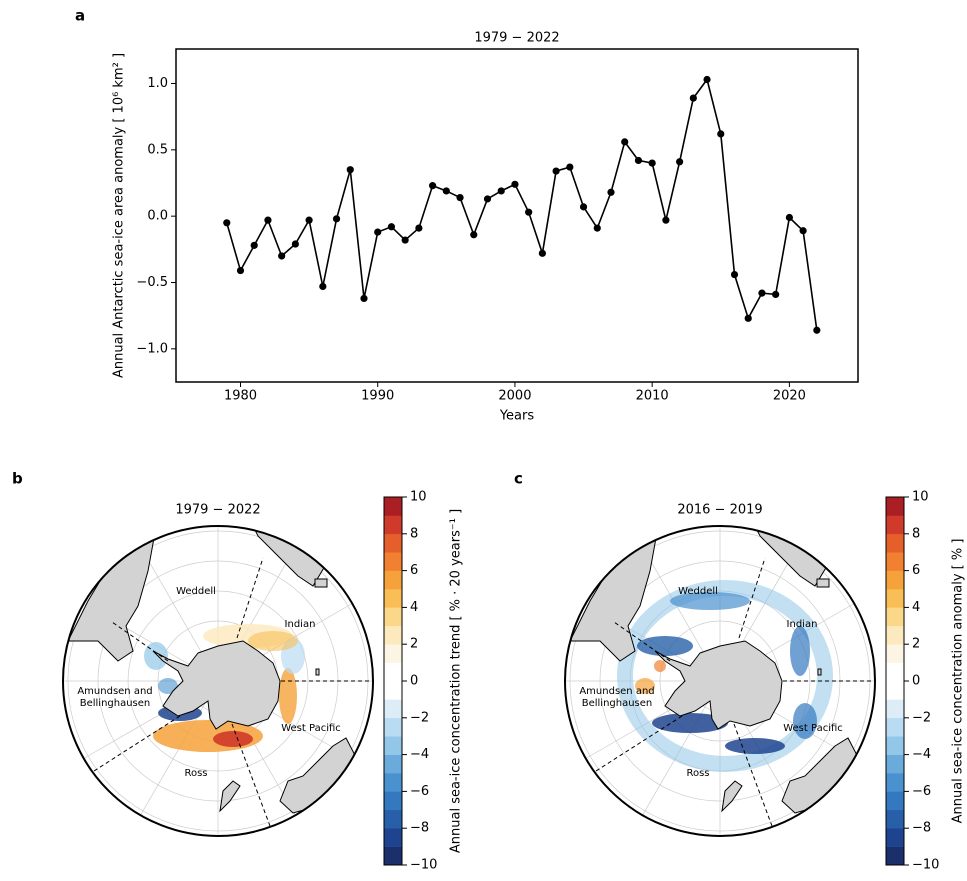  I want to click on x-tick-label: 1990, so click(377, 396).